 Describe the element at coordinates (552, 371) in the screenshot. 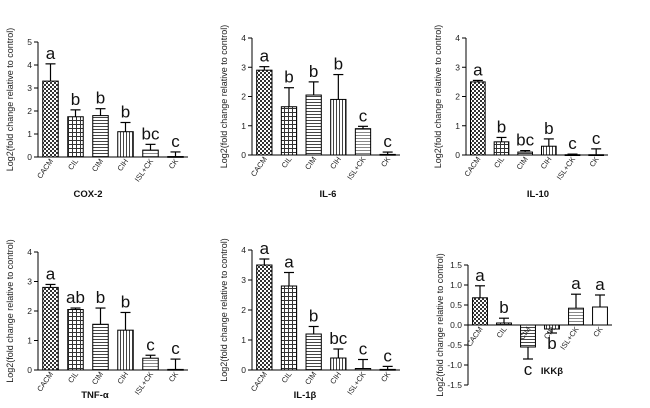

I see `chart-title: IKKβ` at that location.